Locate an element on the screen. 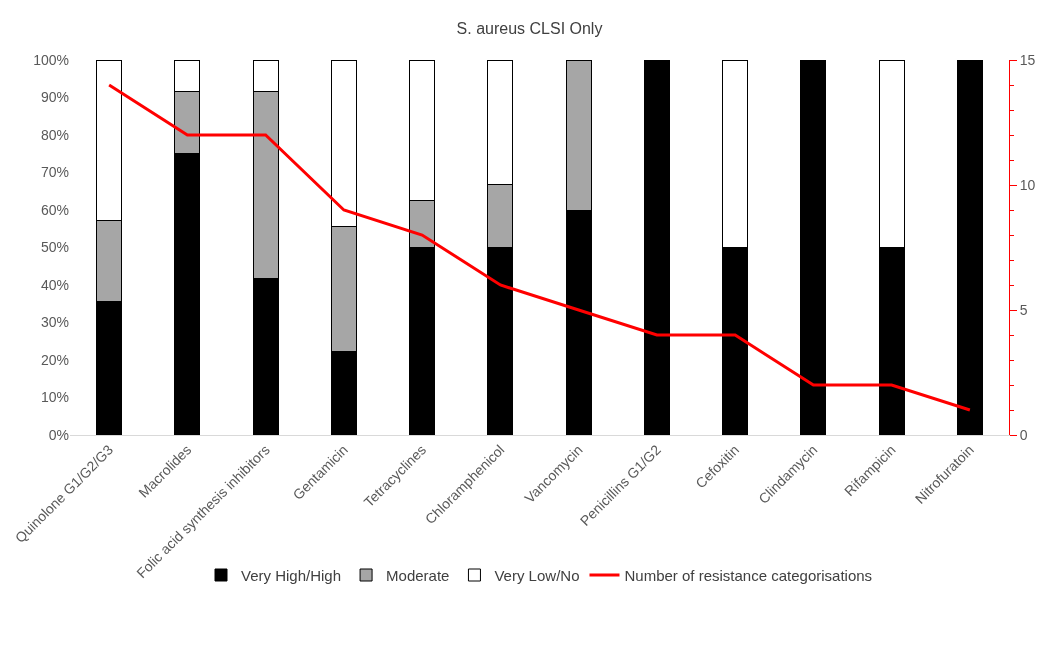 Image resolution: width=1059 pixels, height=645 pixels. y2-tick-label: 0 is located at coordinates (1023, 434).